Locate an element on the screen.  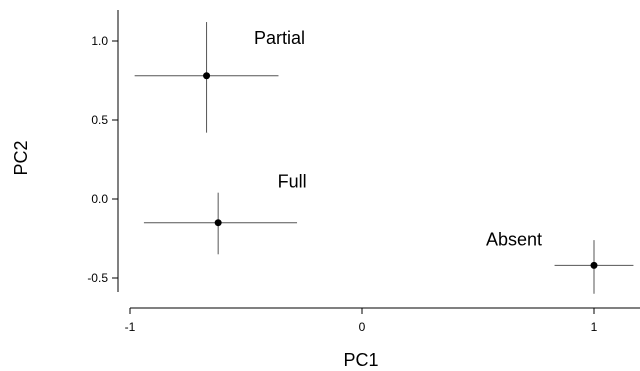
point-label: Partial is located at coordinates (279, 38).